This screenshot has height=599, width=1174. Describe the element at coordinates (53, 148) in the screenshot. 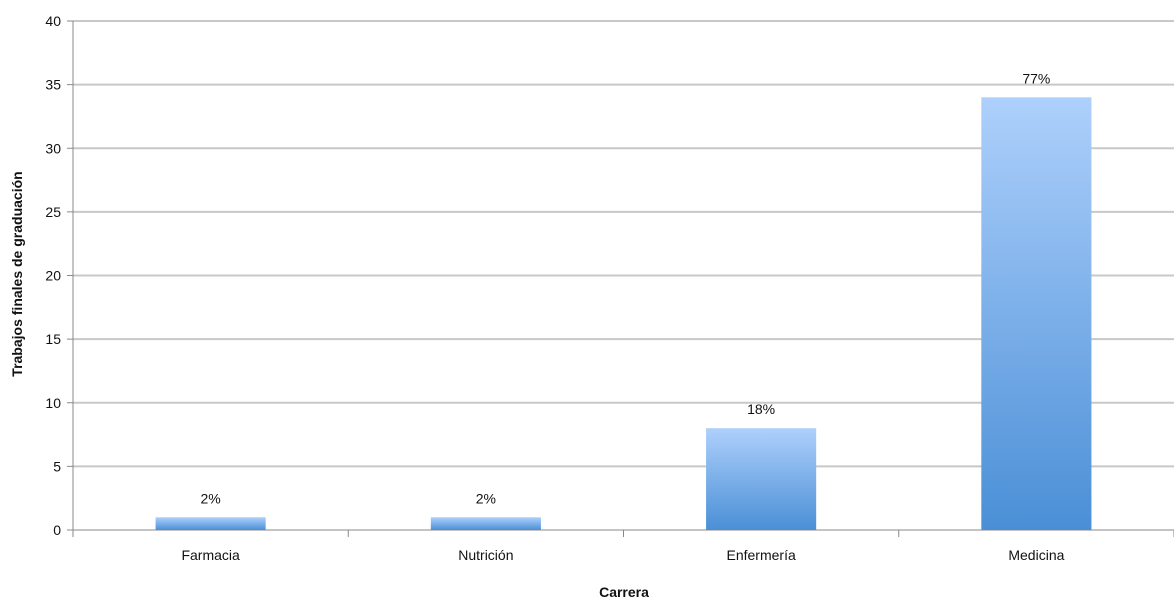

I see `y-tick-label: 30` at that location.